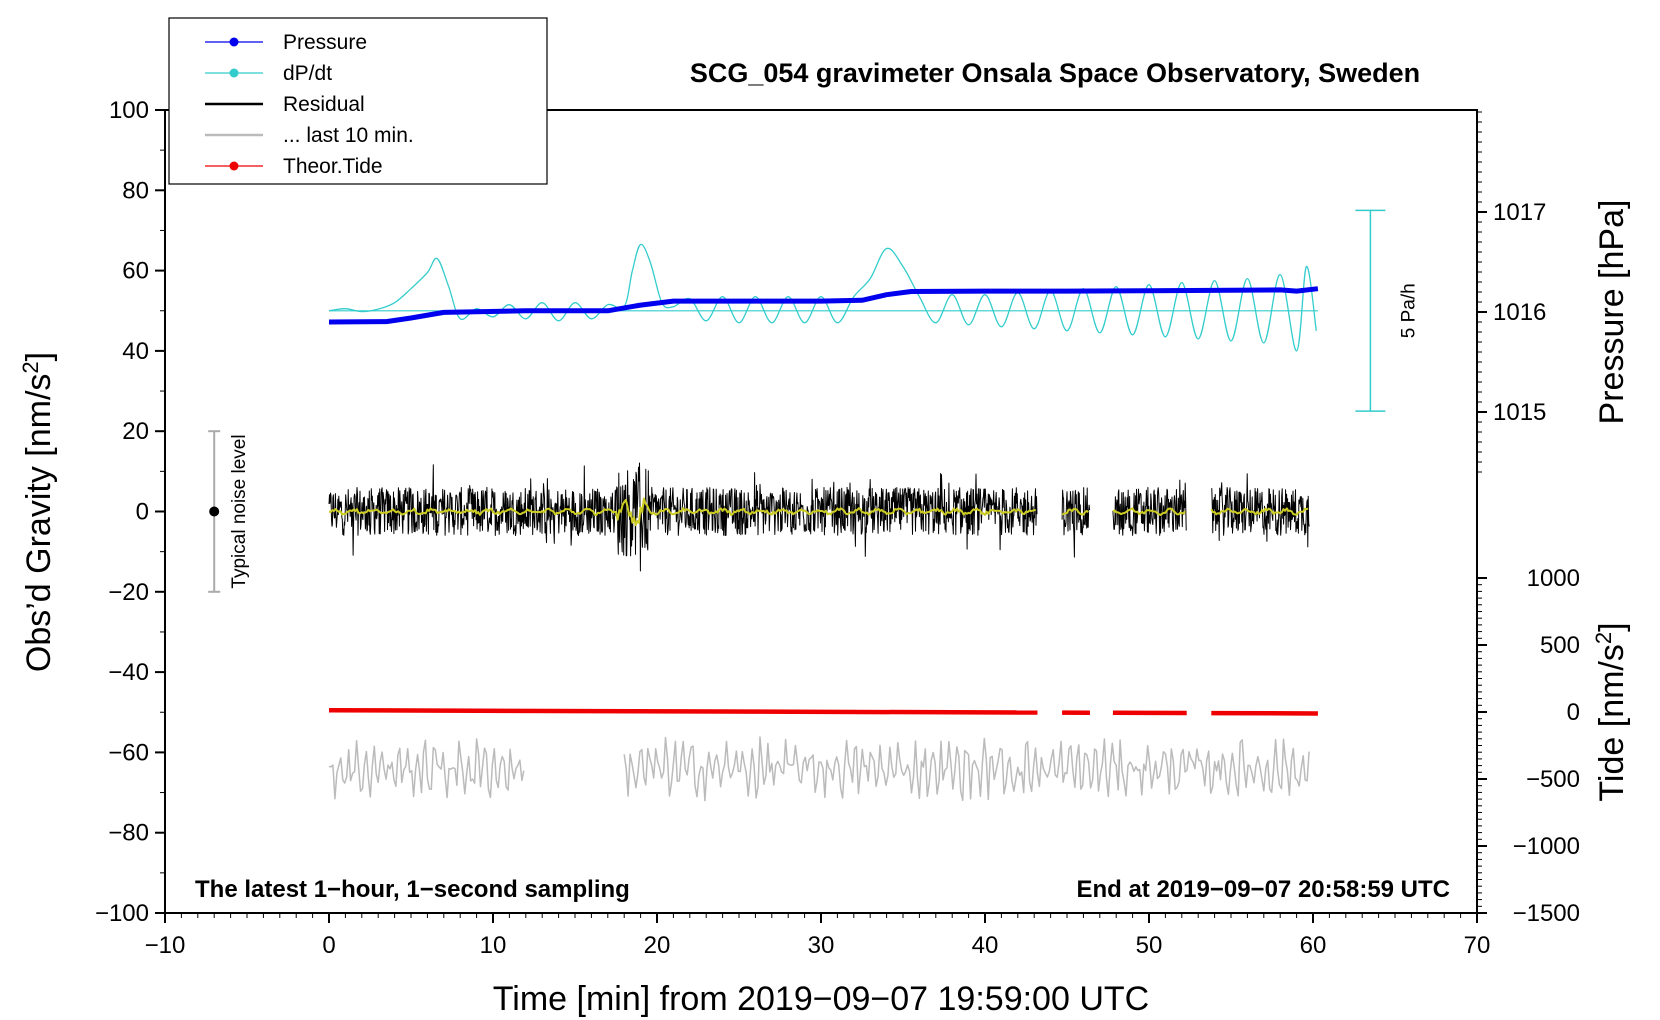 This screenshot has width=1660, height=1020. I want to click on legend-label: ... last 10 min., so click(348, 135).